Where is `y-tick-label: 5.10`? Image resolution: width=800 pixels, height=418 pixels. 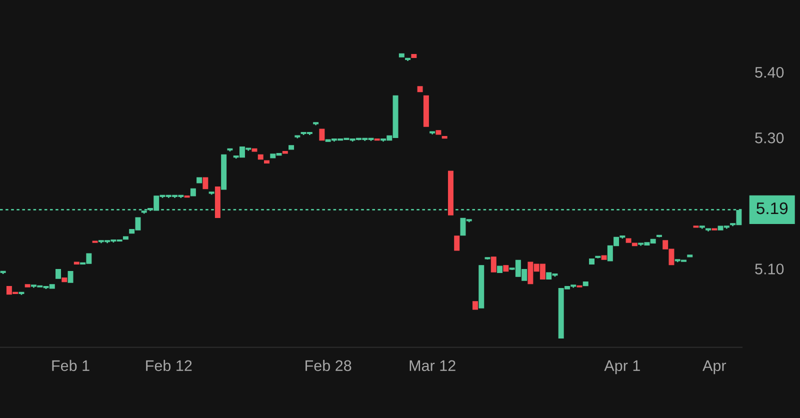
y-tick-label: 5.10 is located at coordinates (769, 269).